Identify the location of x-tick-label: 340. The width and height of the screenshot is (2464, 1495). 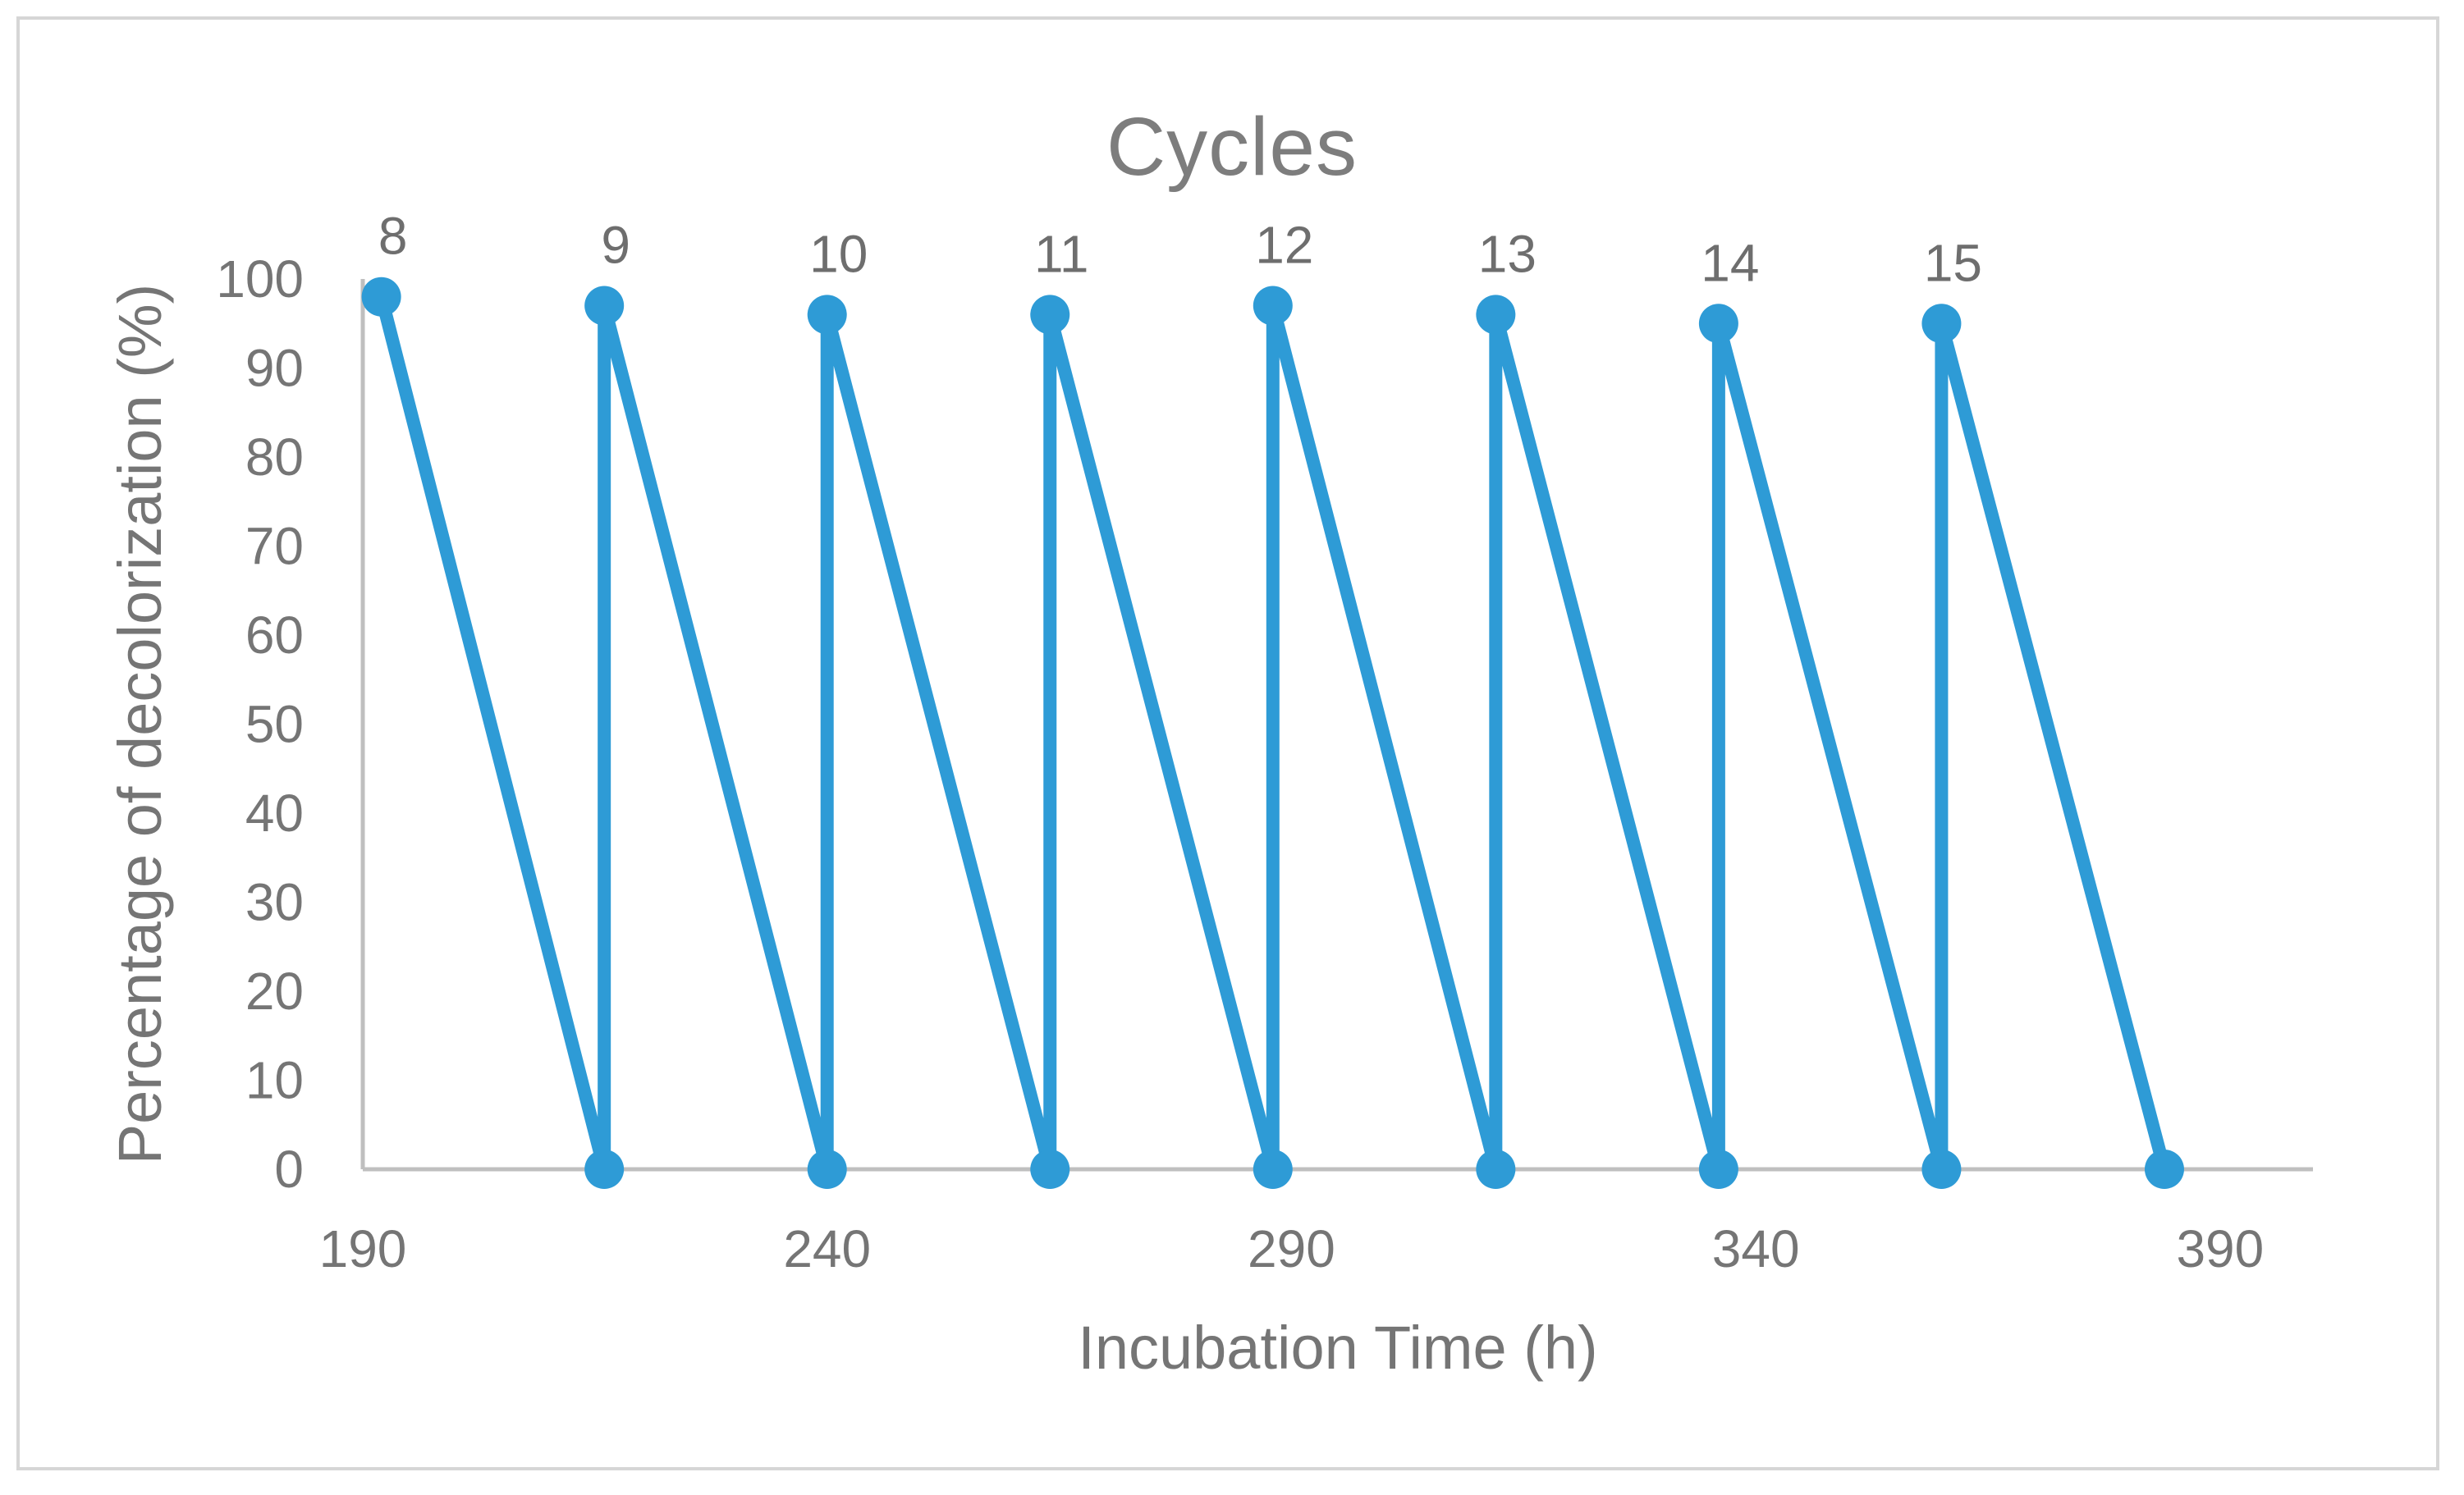
(1756, 1248).